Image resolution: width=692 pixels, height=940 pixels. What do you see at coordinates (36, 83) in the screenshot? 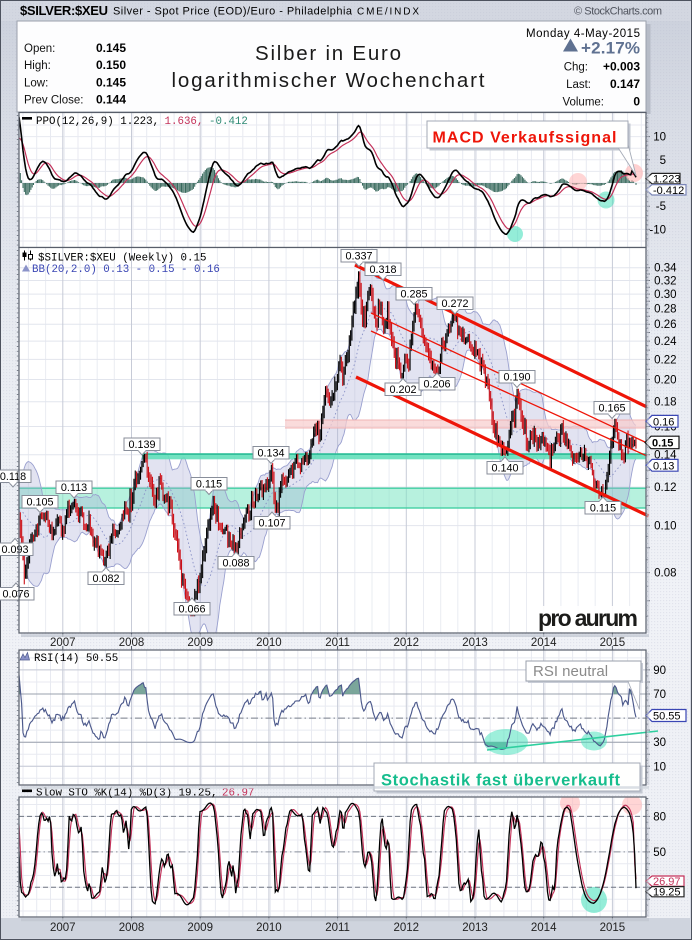
I see `svg-text: Low:` at bounding box center [36, 83].